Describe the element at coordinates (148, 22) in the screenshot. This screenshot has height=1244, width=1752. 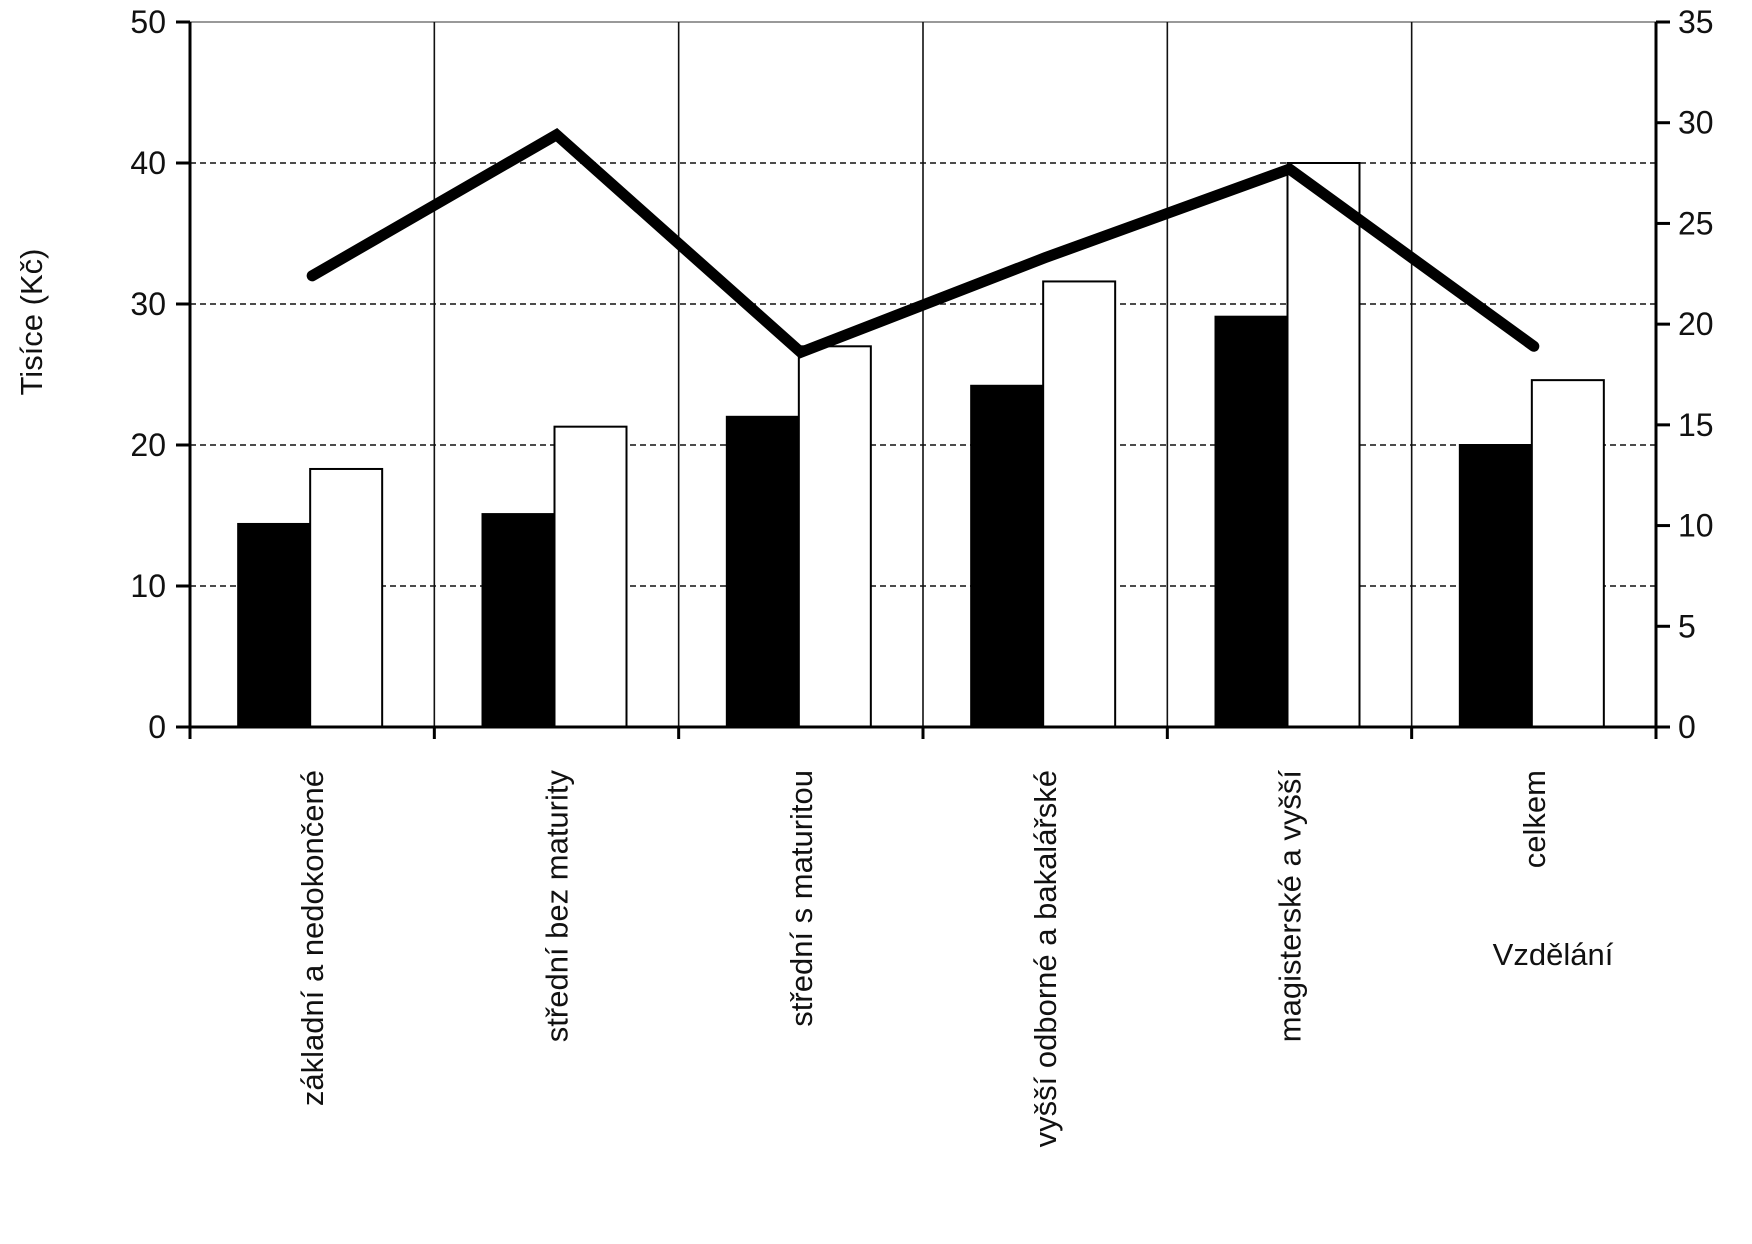
I see `y-tick-label-left-5: 50` at that location.